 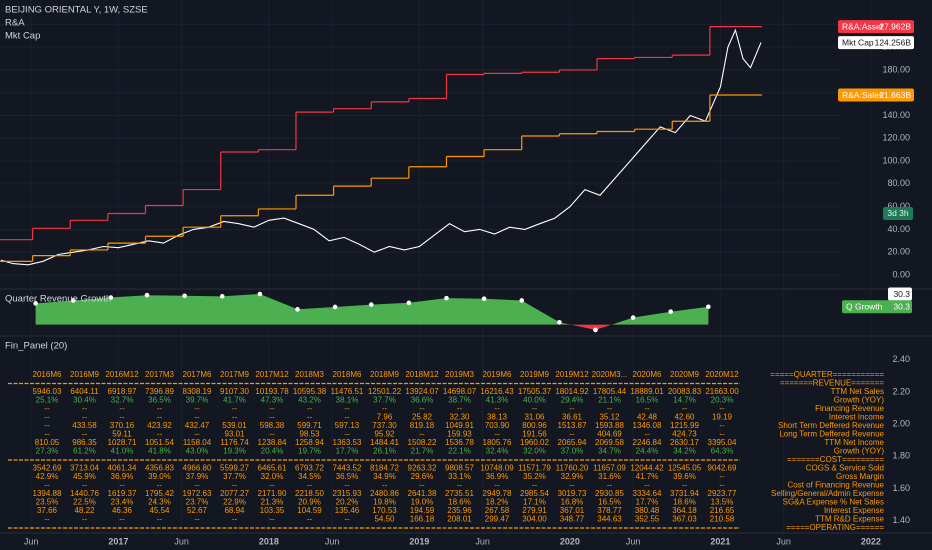 What do you see at coordinates (234, 451) in the screenshot?
I see `table-cell: 19.3%` at bounding box center [234, 451].